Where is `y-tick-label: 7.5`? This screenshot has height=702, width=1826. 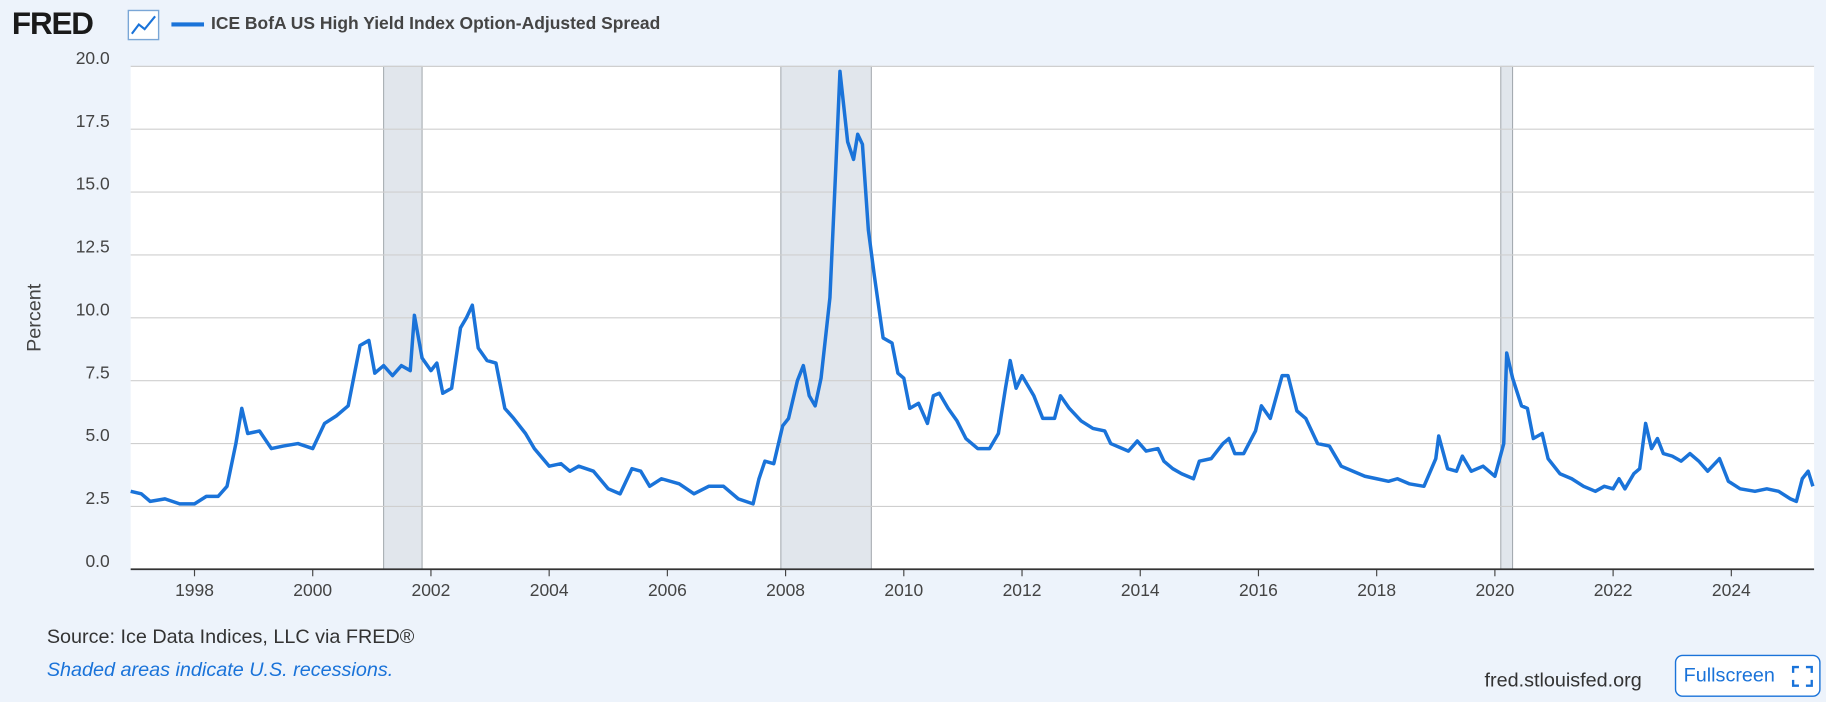
y-tick-label: 7.5 is located at coordinates (97, 372).